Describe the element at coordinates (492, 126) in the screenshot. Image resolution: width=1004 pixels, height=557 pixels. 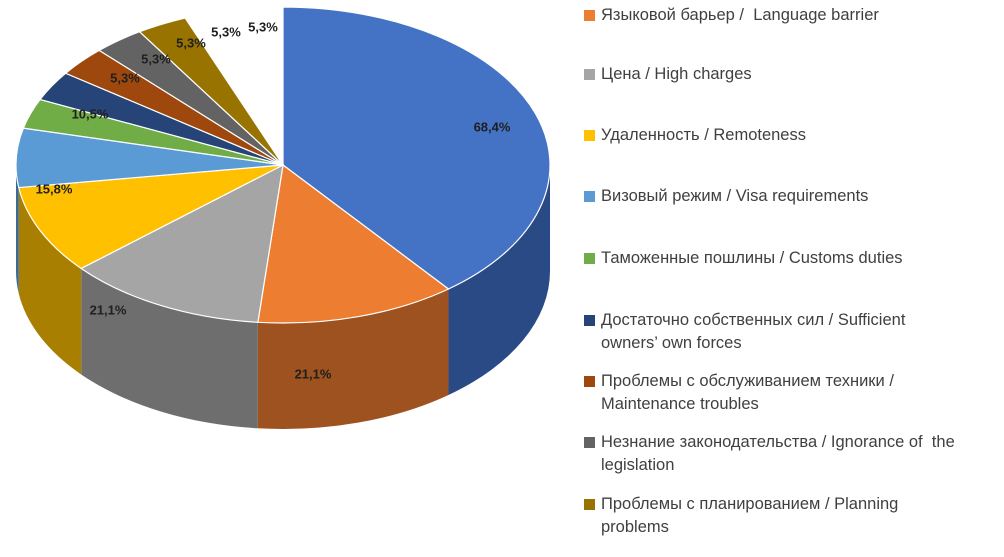
I see `pie-data-label: 68,4%` at that location.